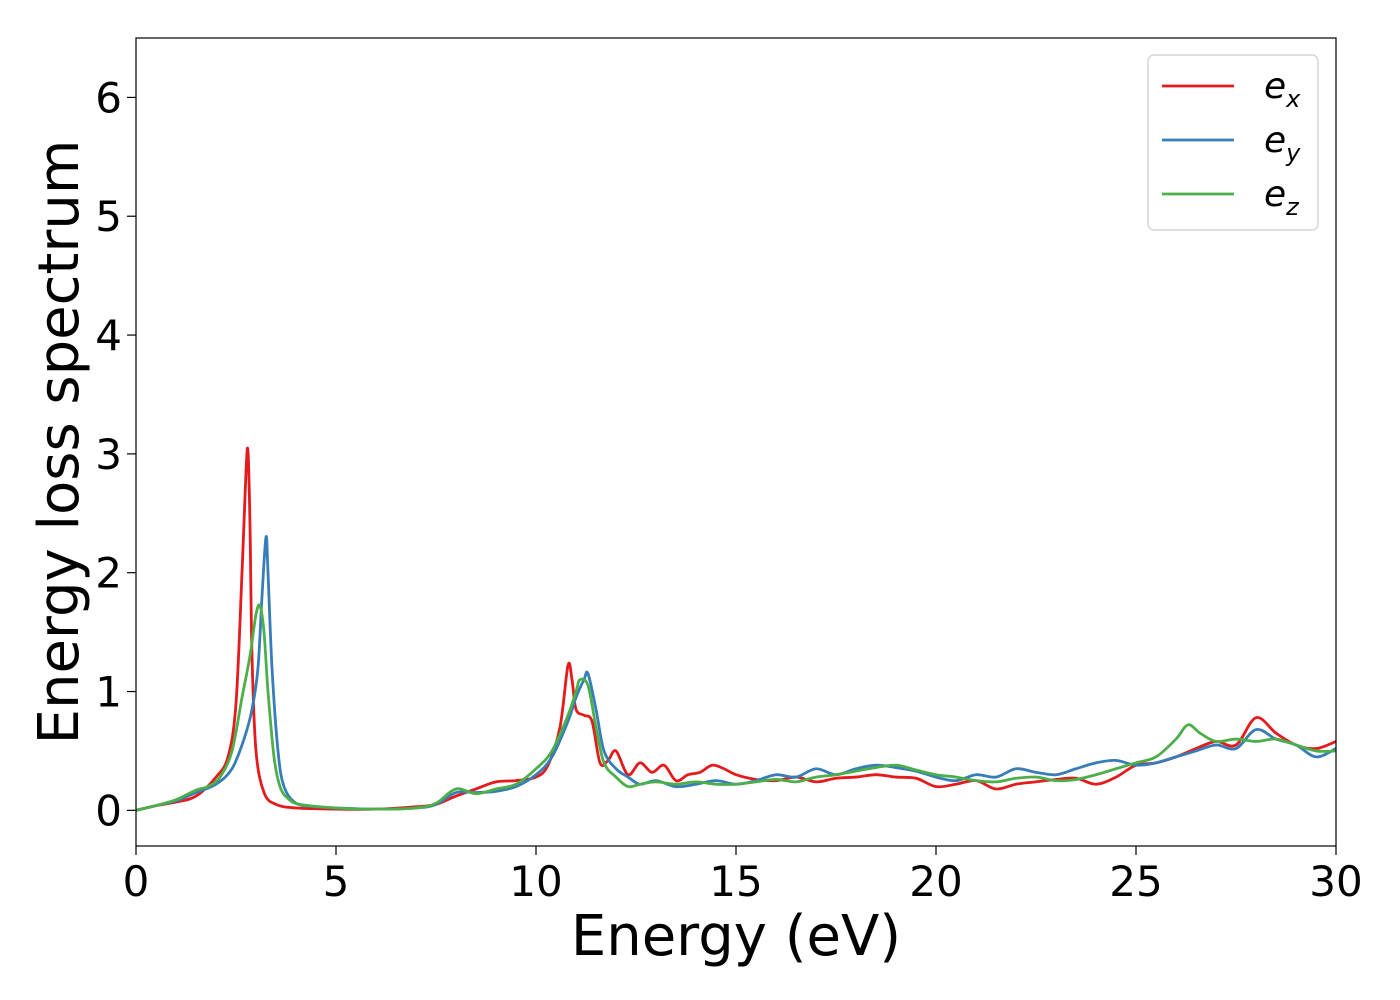 This screenshot has height=1000, width=1400. What do you see at coordinates (59, 442) in the screenshot?
I see `y-axis-title: Energy loss spectrum` at bounding box center [59, 442].